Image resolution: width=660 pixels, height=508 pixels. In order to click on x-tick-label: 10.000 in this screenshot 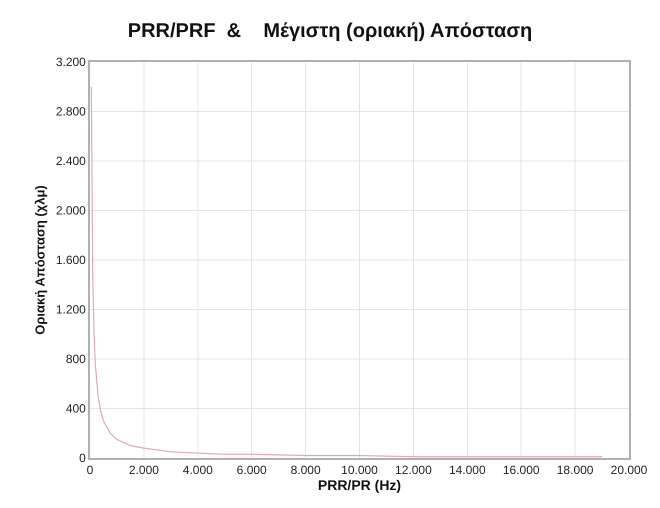, I will do `click(359, 470)`.